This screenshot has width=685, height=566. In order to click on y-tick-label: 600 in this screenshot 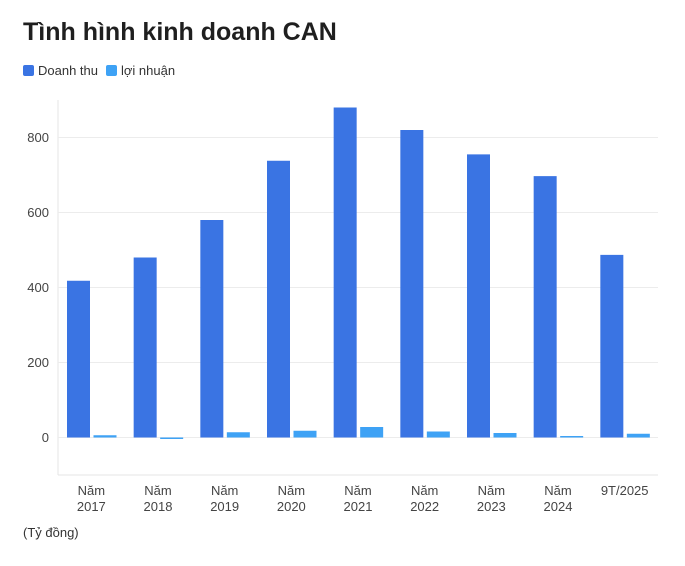, I will do `click(38, 212)`.